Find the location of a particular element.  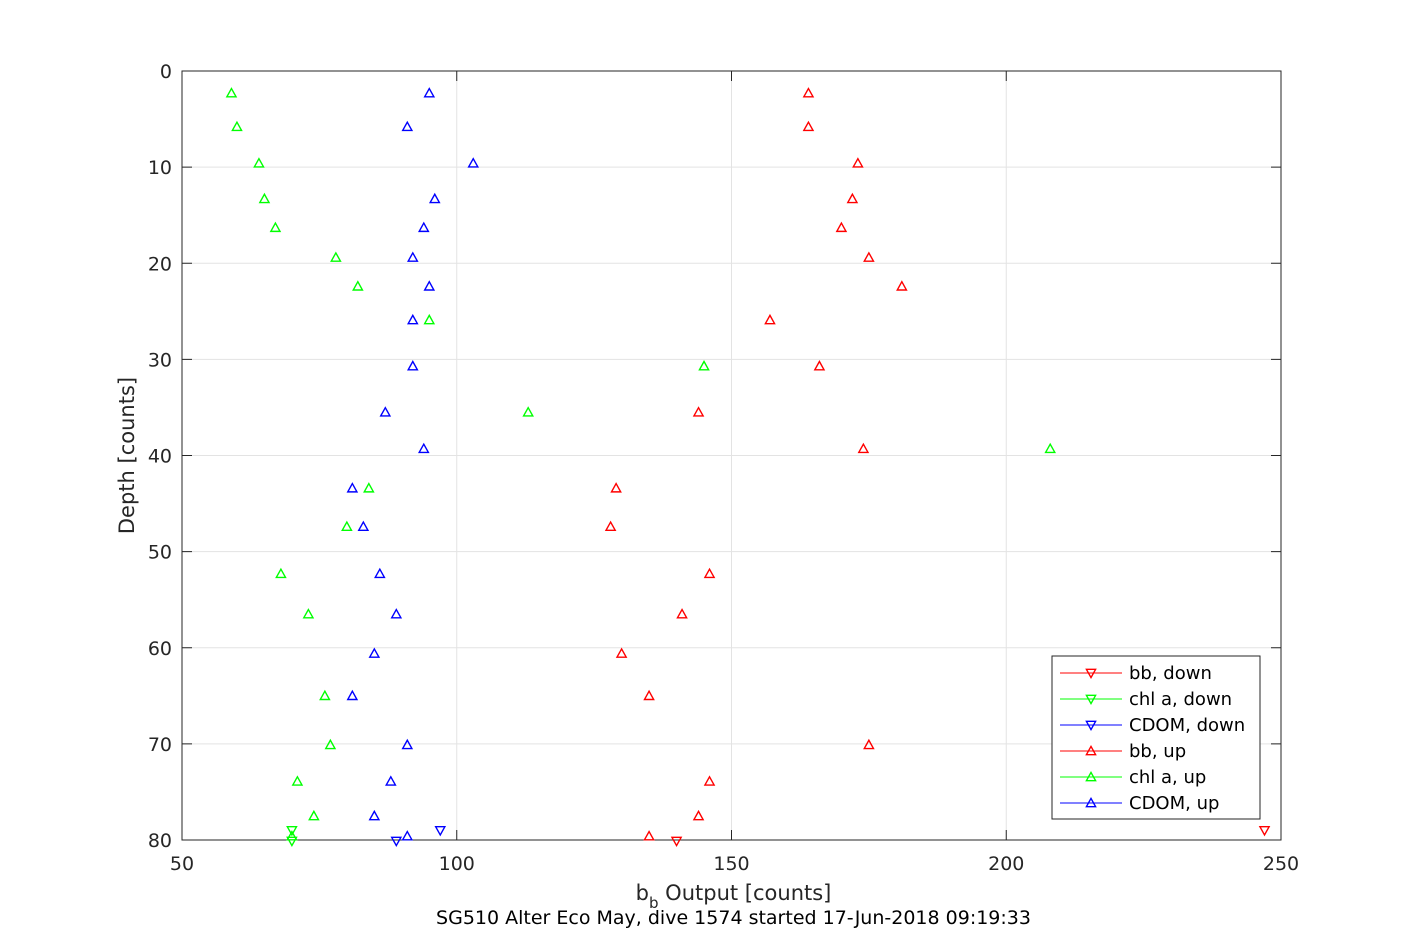

y-tick-label: 40 is located at coordinates (160, 457).